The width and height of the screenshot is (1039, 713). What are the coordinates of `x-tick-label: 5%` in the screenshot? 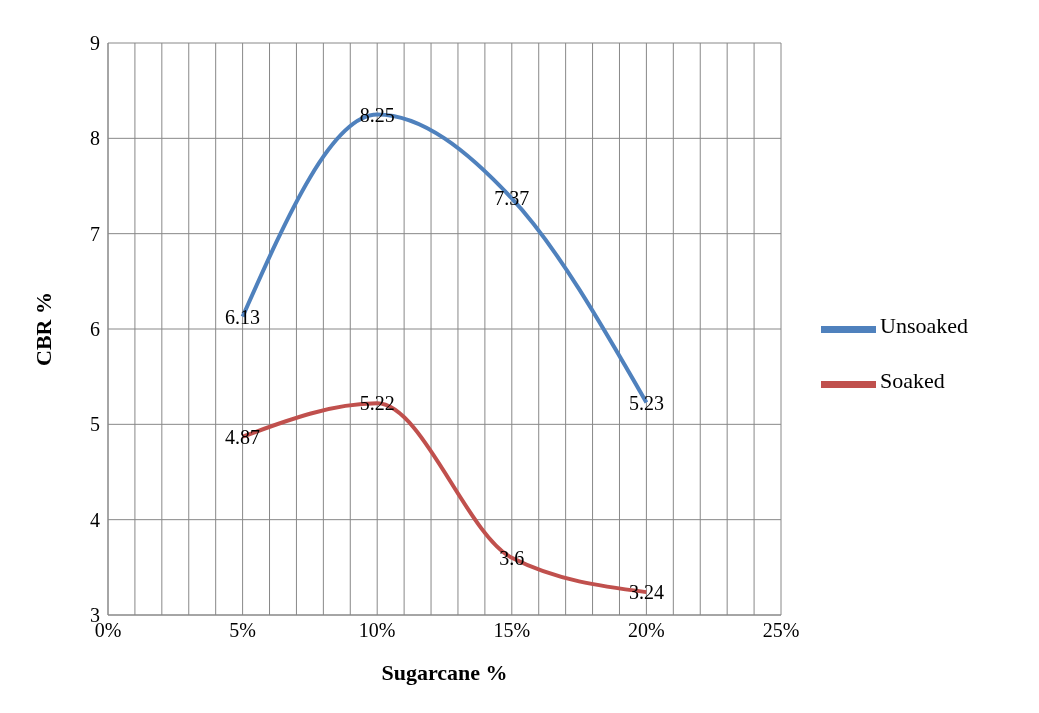 It's located at (242, 630).